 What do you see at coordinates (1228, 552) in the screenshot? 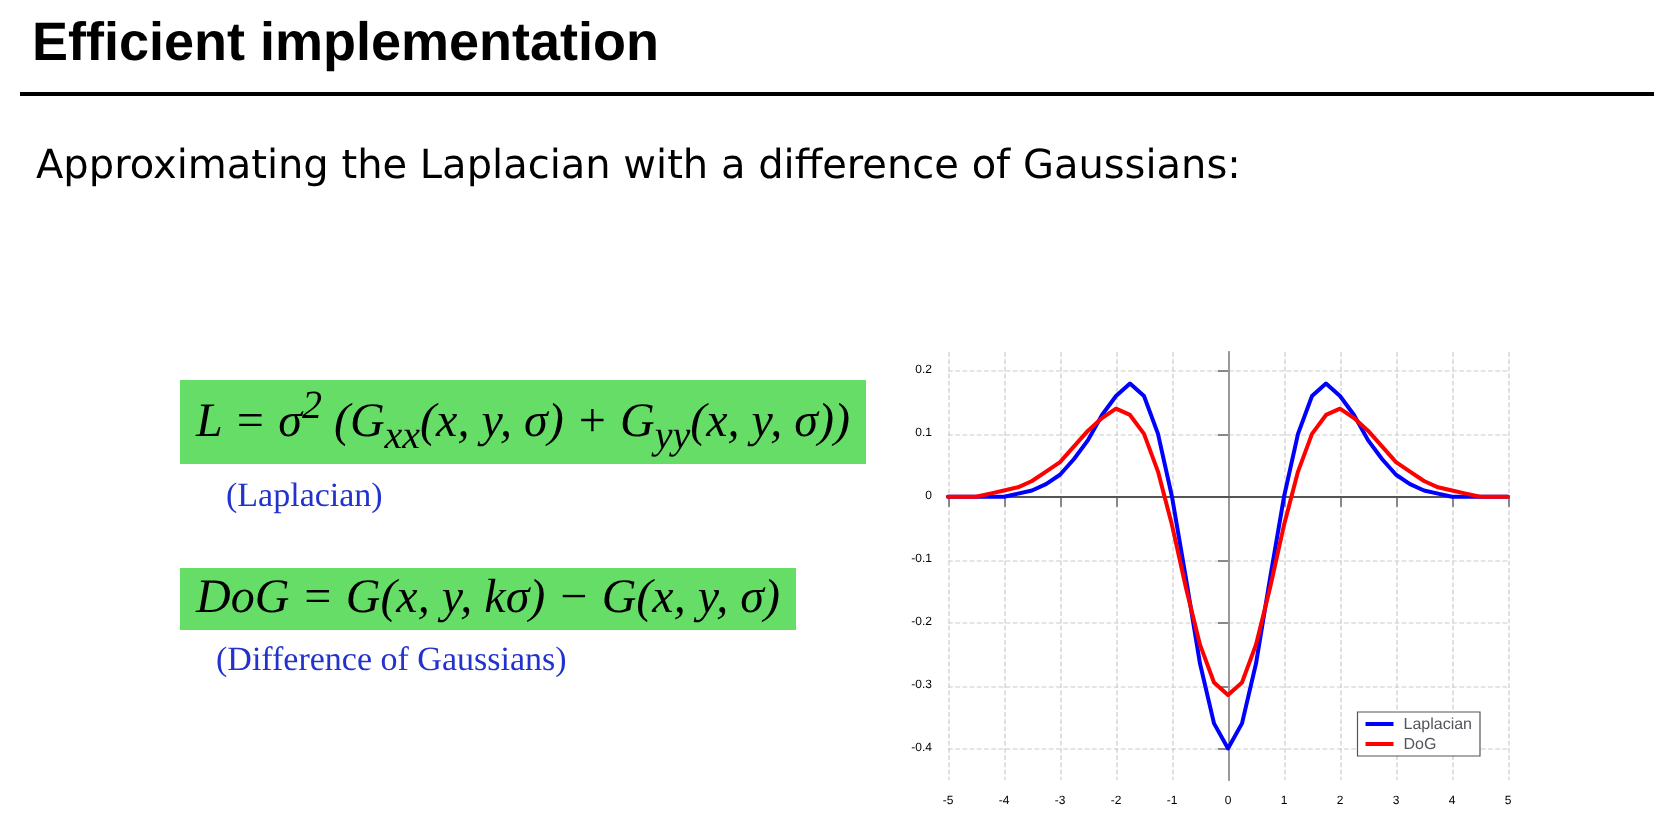
I see `line-series` at bounding box center [1228, 552].